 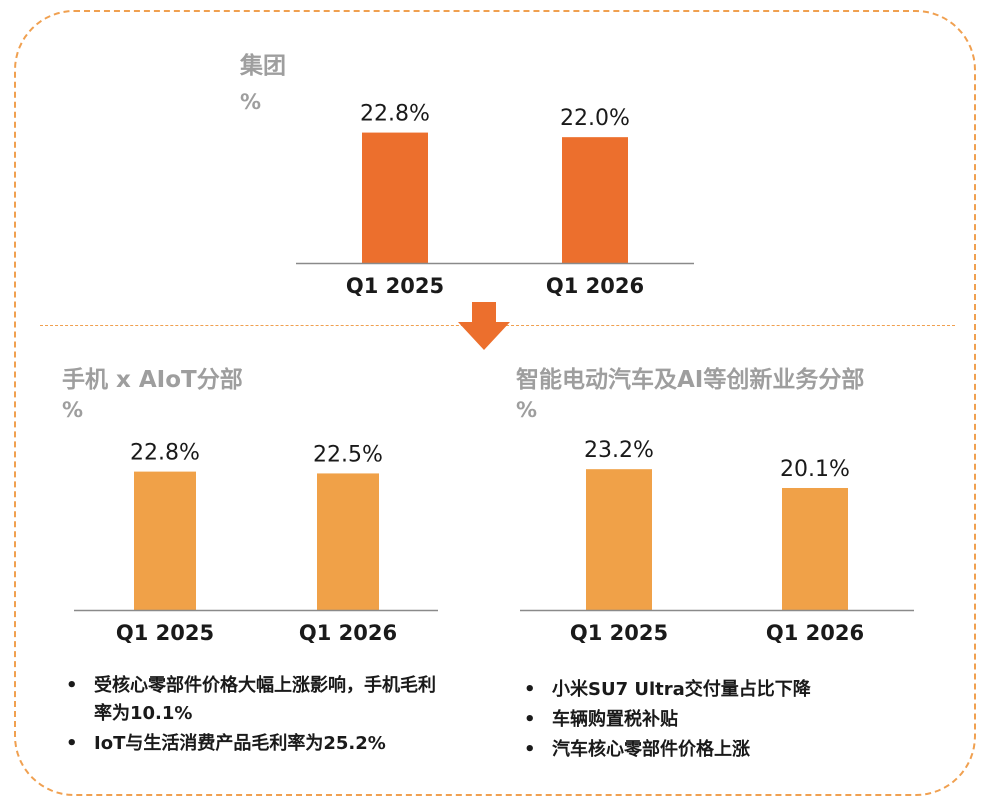 What do you see at coordinates (484, 326) in the screenshot?
I see `down-arrow-icon` at bounding box center [484, 326].